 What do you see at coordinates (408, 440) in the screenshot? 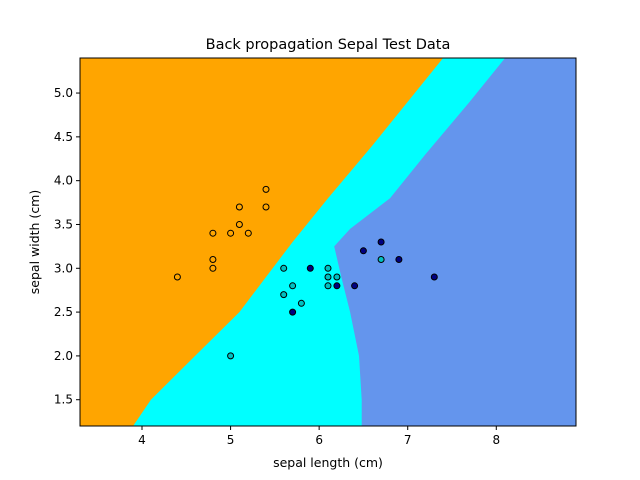
I see `x-tick-label: 7` at bounding box center [408, 440].